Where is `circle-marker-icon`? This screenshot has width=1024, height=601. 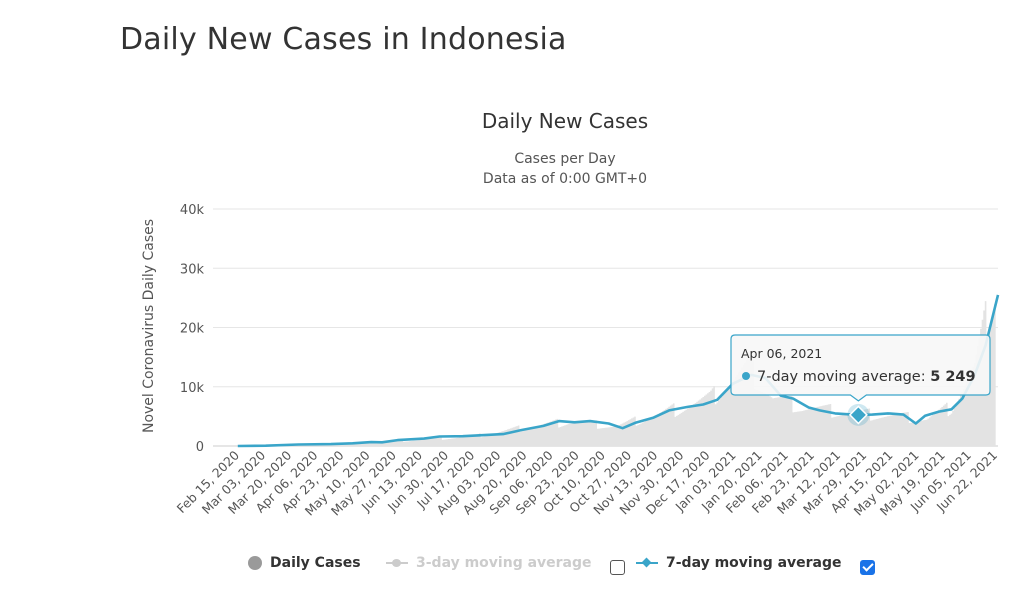
circle-marker-icon is located at coordinates (255, 563).